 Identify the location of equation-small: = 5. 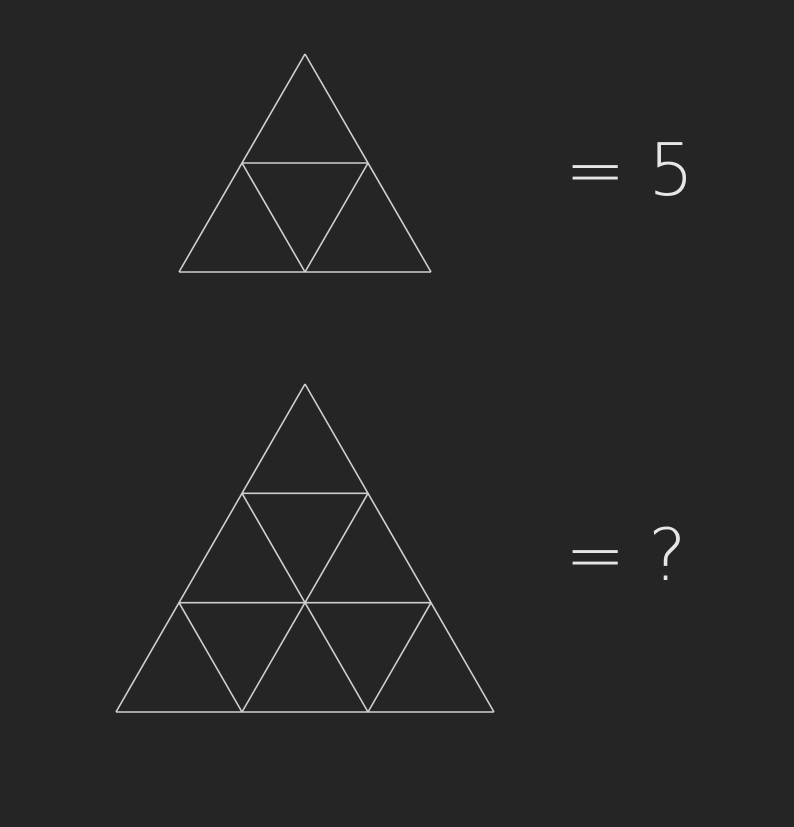
(629, 170).